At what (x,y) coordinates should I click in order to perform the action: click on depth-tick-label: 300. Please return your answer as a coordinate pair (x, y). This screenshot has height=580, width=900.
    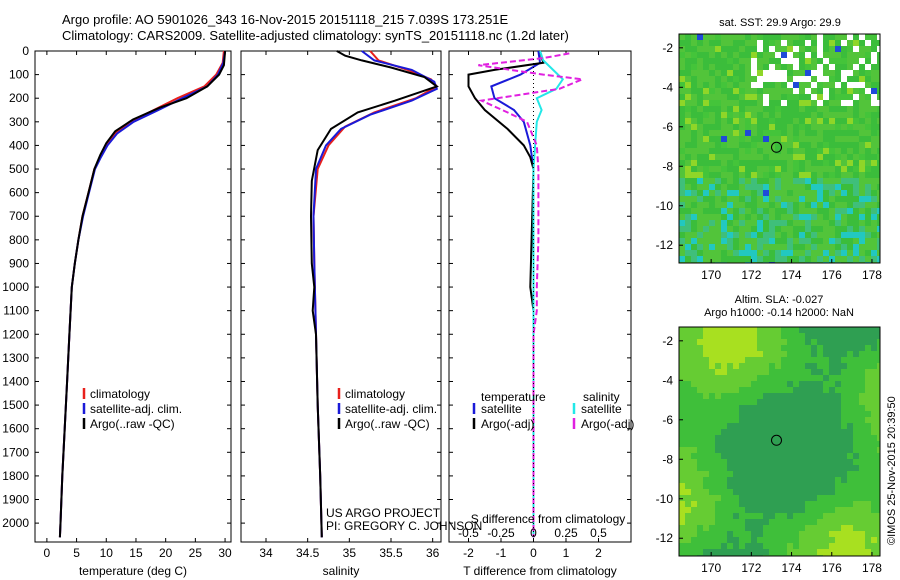
    Looking at the image, I should click on (19, 122).